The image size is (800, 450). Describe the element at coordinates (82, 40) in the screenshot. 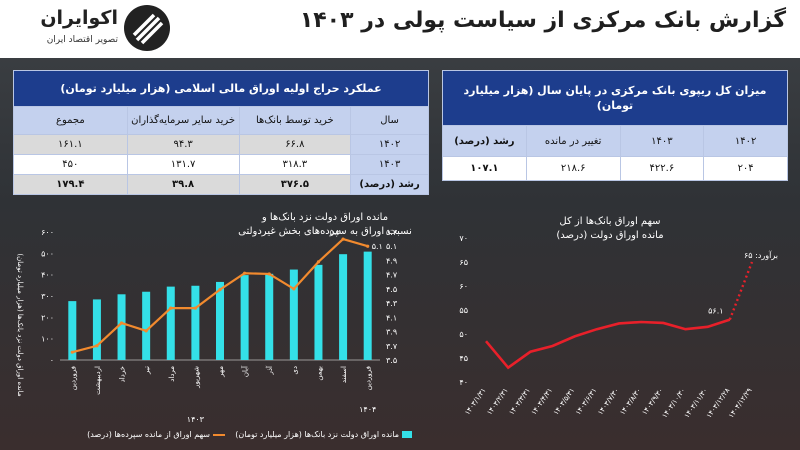

I see `logo-tagline: تصویر اقتصاد ایران` at that location.